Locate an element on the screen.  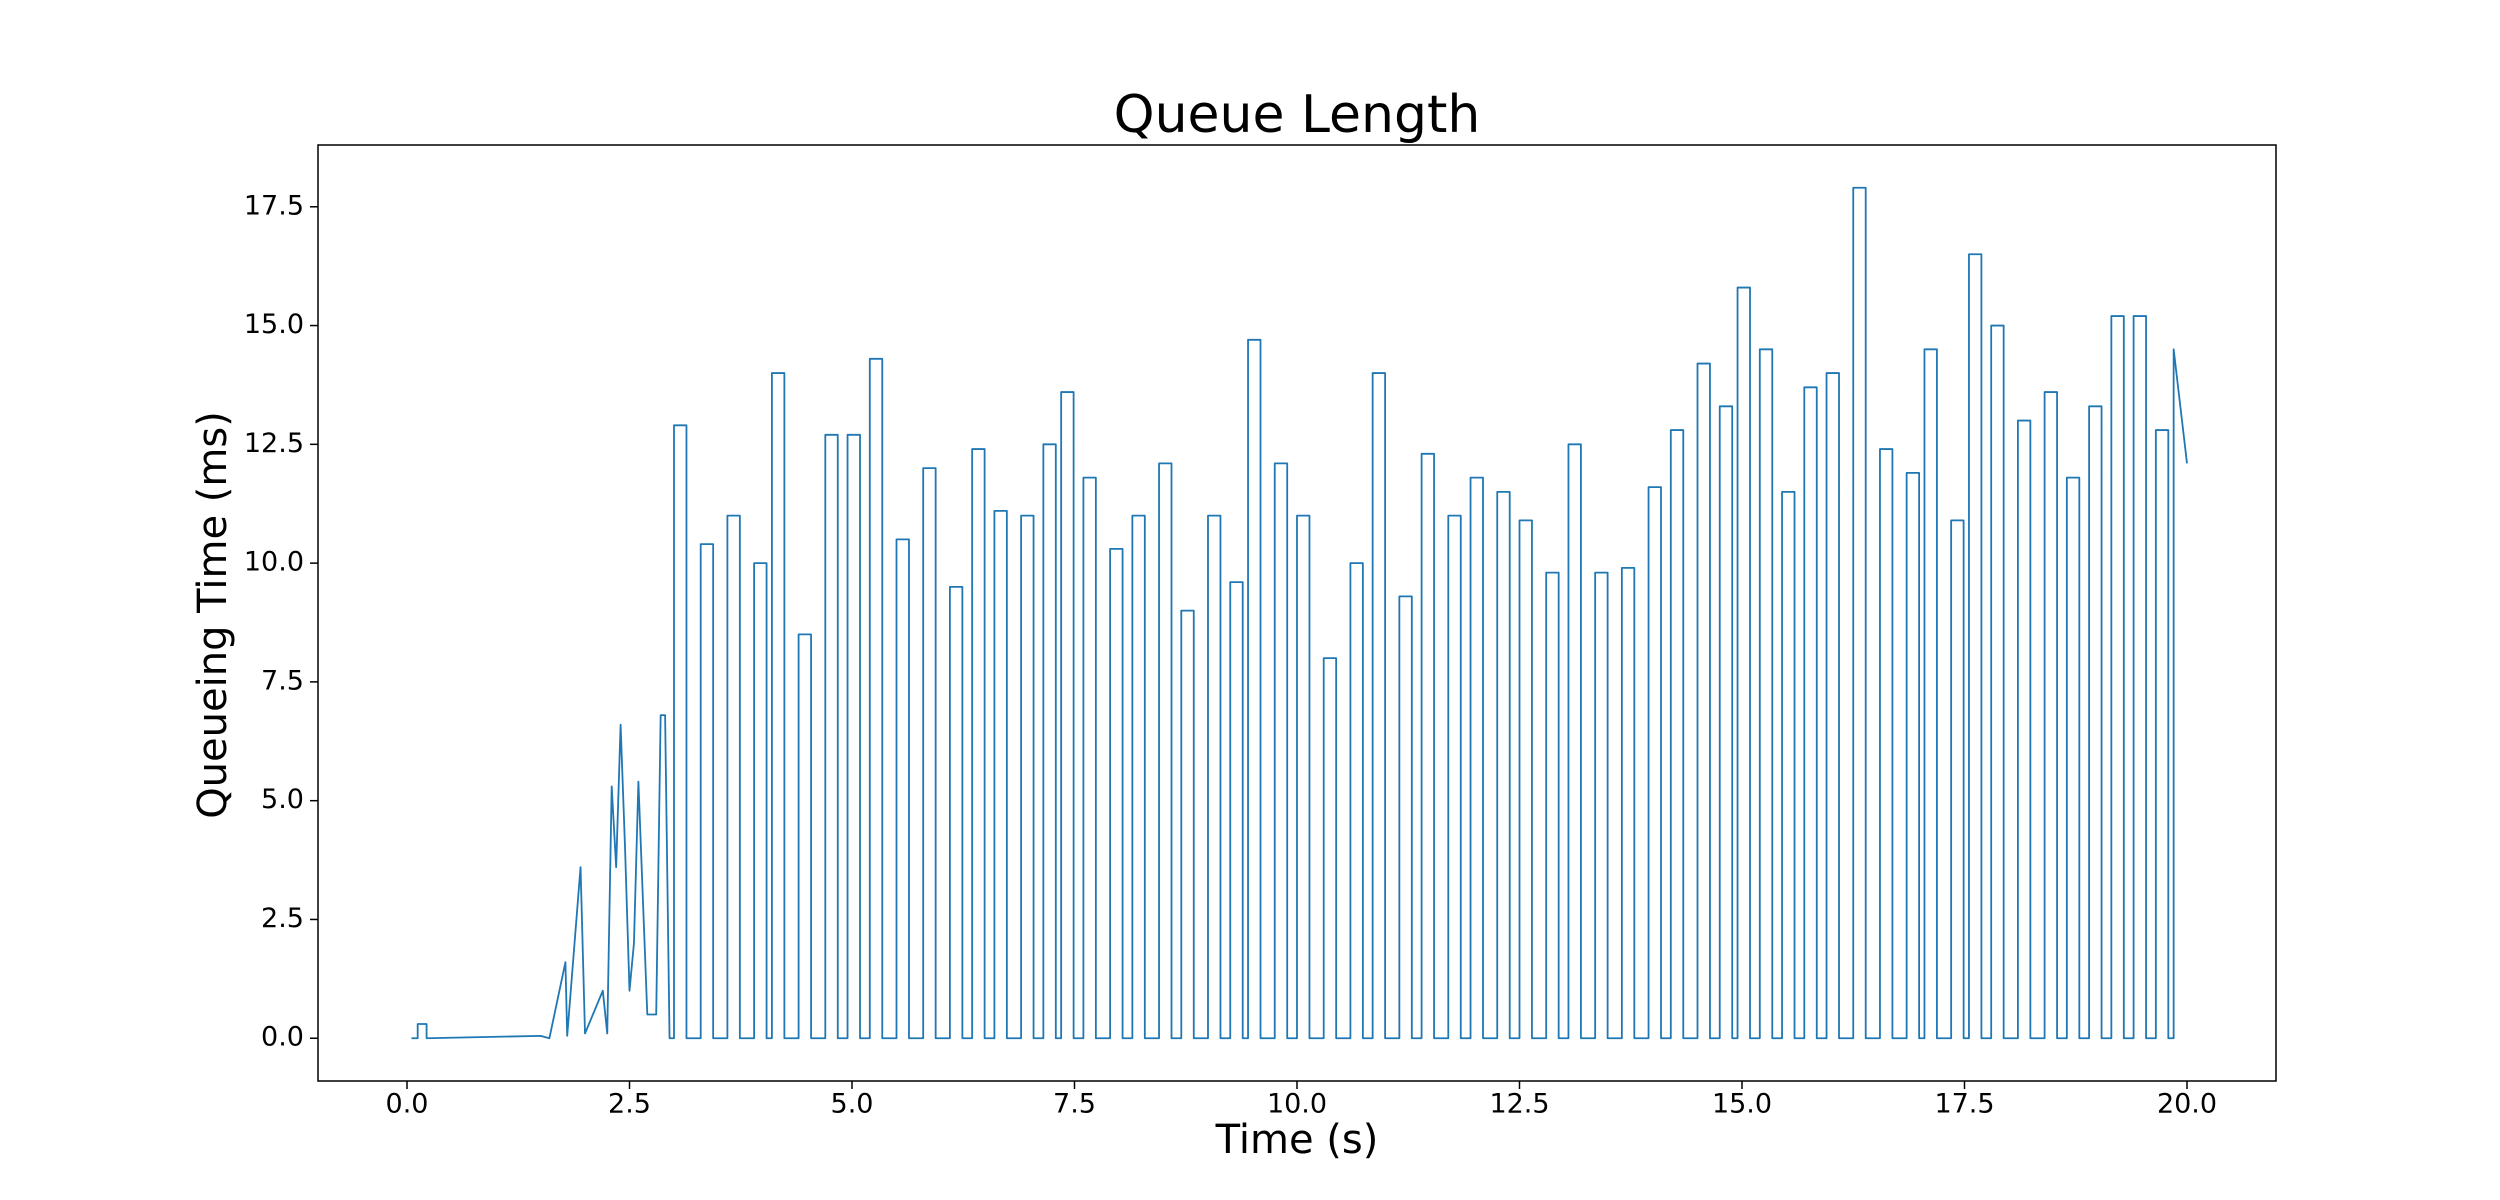
x-tick-label: 17.5 is located at coordinates (1964, 1104).